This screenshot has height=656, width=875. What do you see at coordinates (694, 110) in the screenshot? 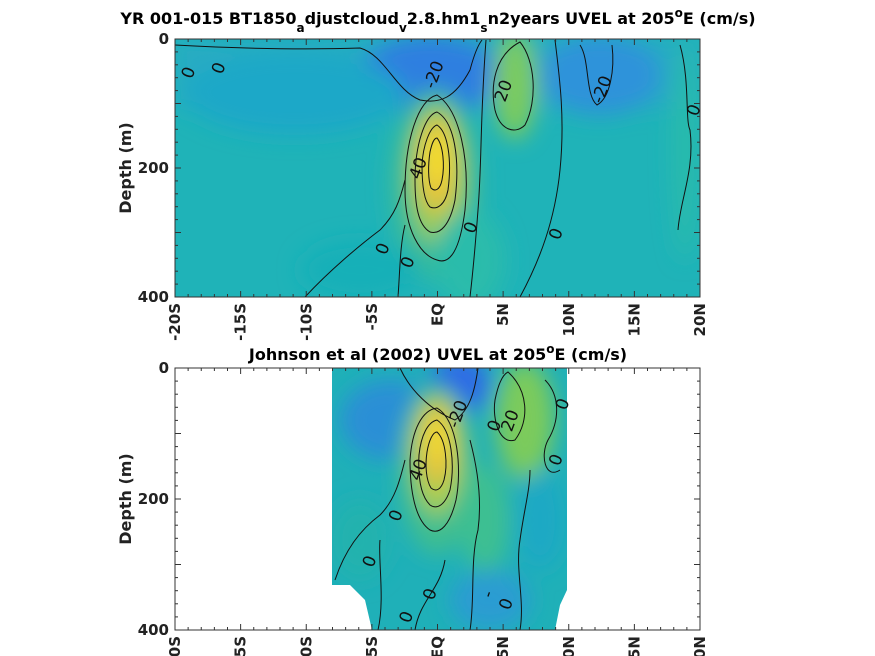
I see `chart-top-contour-label: 0` at bounding box center [694, 110].